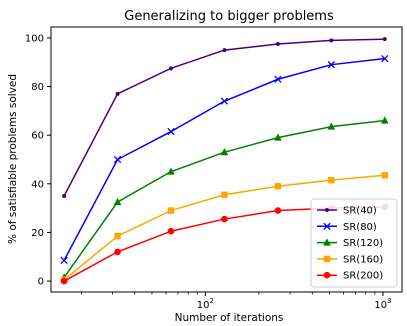 This screenshot has width=407, height=326. What do you see at coordinates (13, 159) in the screenshot?
I see `y-axis-label: % of satisfiable problems solved` at bounding box center [13, 159].